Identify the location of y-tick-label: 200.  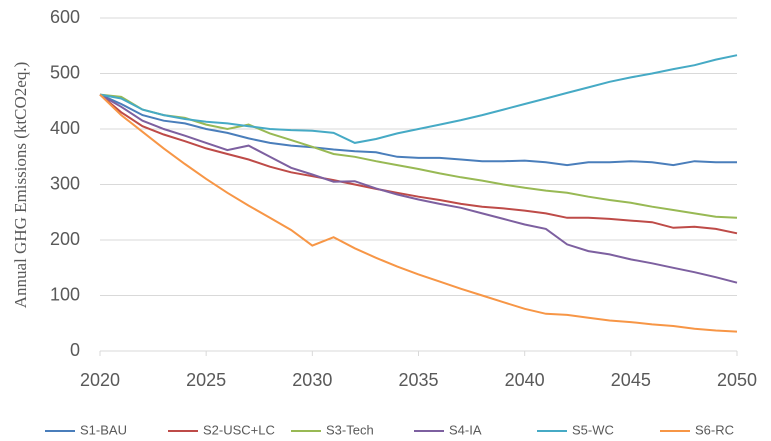
(65, 239).